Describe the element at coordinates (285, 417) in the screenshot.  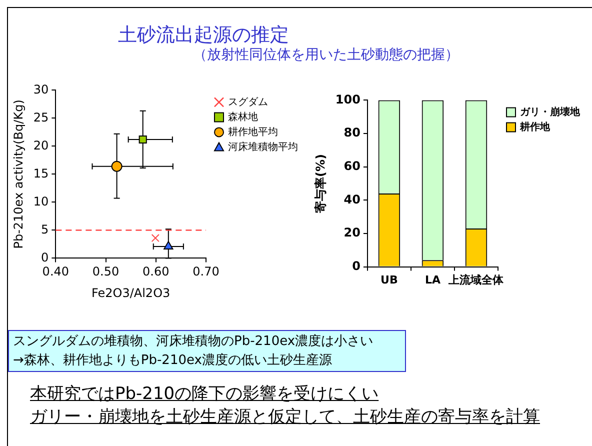
I see `text: ガリー・崩壊地を土砂生産源と仮定して、土砂生産の寄与率を計算` at that location.